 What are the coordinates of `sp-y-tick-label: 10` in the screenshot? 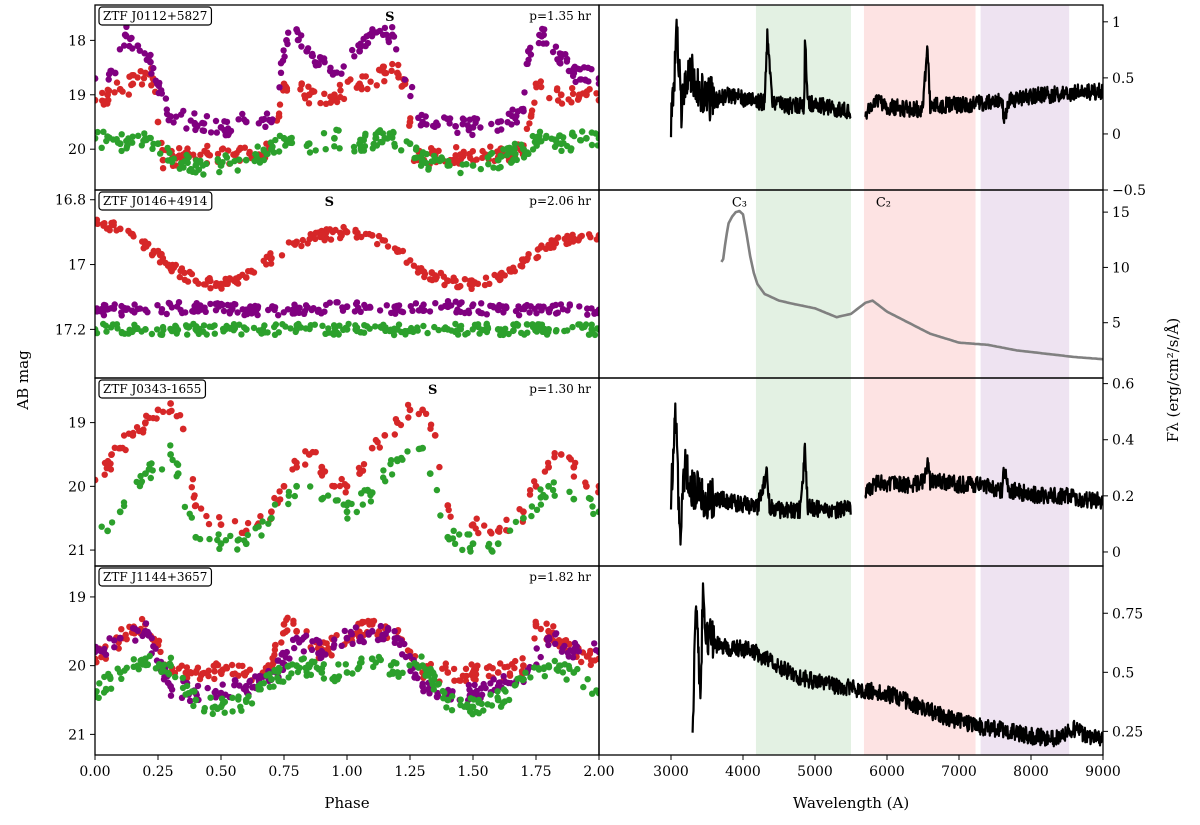 It's located at (1121, 268).